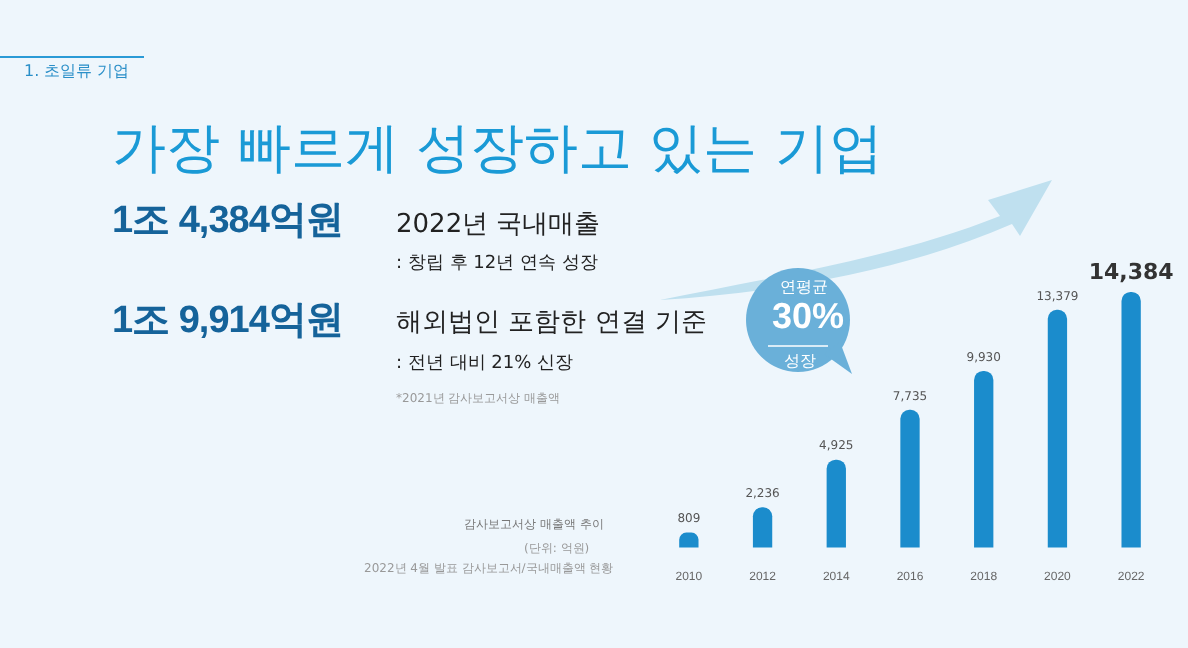  Describe the element at coordinates (551, 323) in the screenshot. I see `annotation: 해외법인 포함한 연결 기준` at that location.